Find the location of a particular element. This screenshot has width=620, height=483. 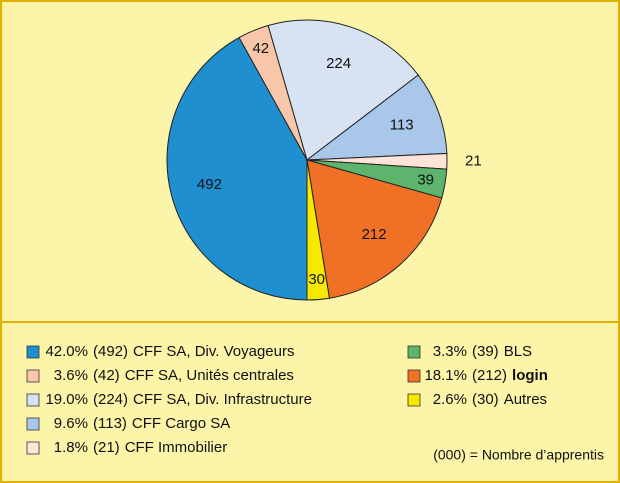

legend-name: login is located at coordinates (530, 375).